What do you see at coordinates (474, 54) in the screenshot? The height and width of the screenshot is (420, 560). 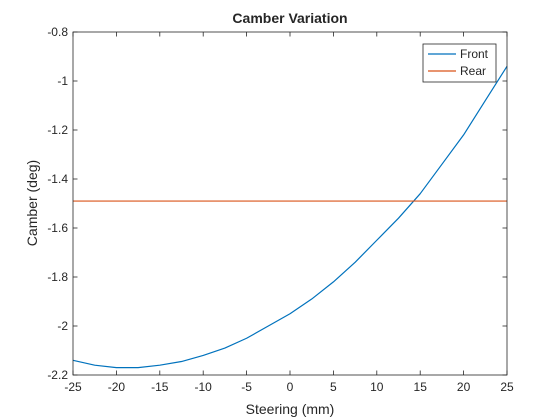 I see `legend-front-label: Front` at bounding box center [474, 54].